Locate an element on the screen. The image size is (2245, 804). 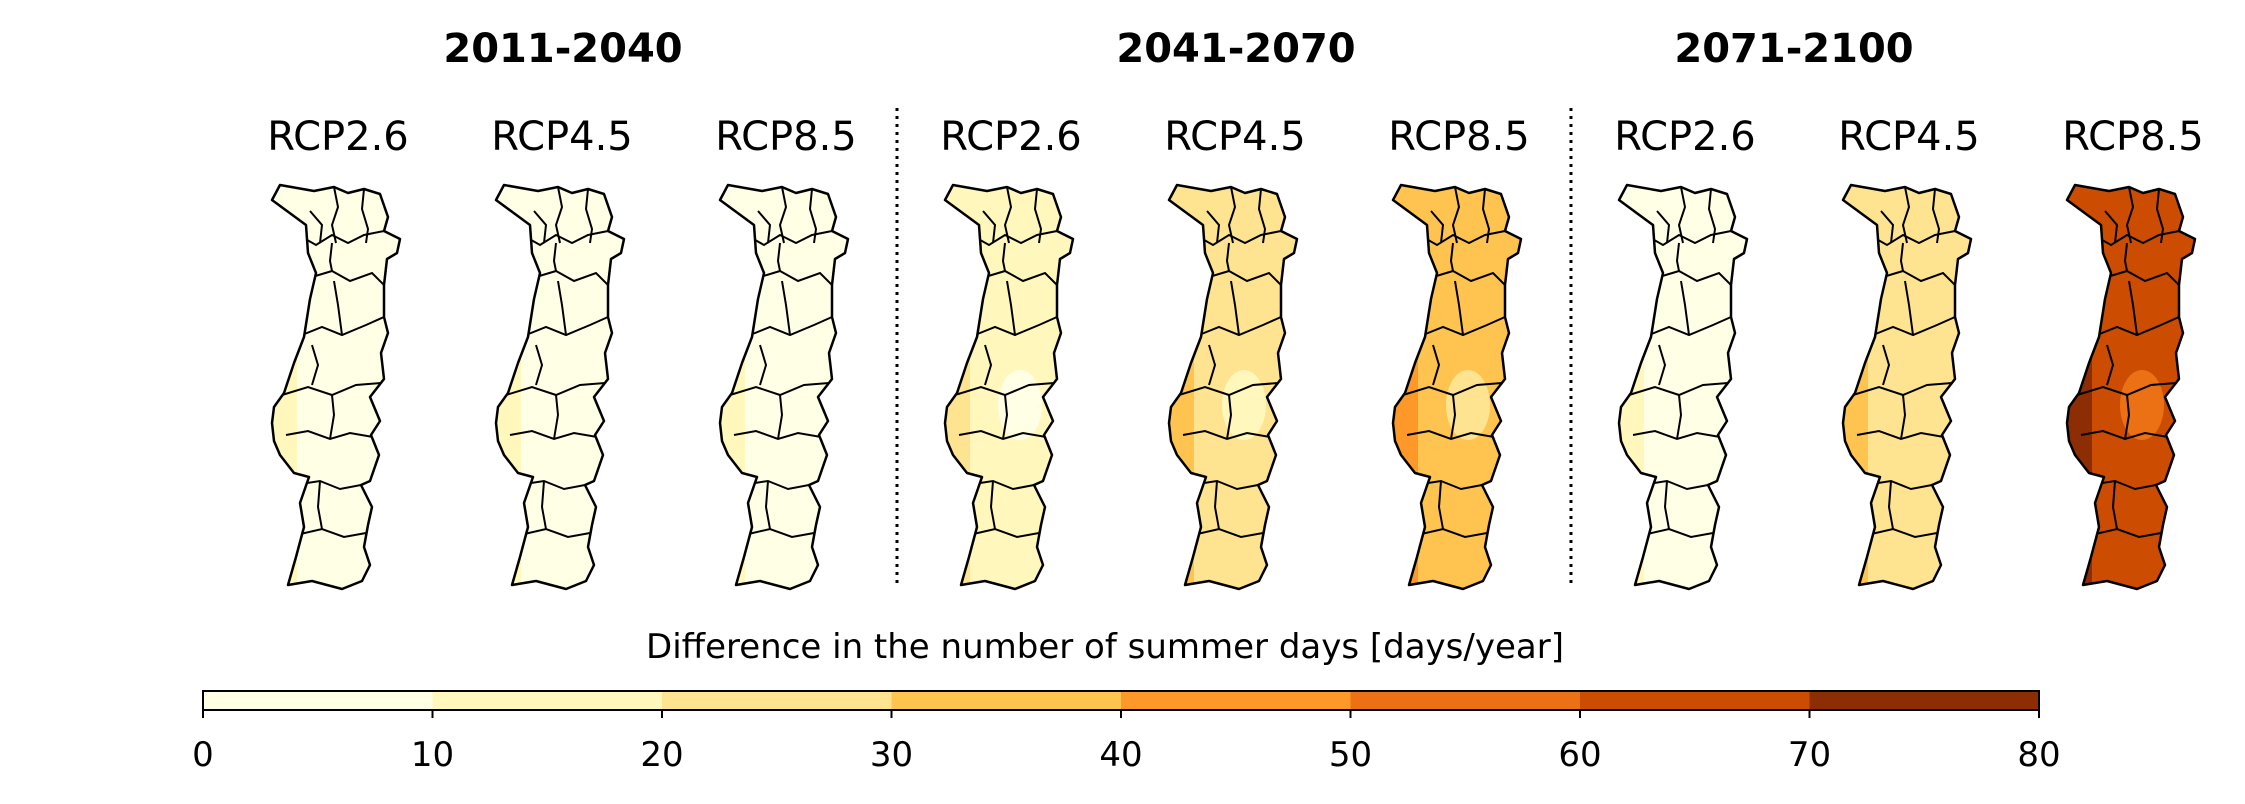
colorbar-tick-label: 80 is located at coordinates (2038, 755).